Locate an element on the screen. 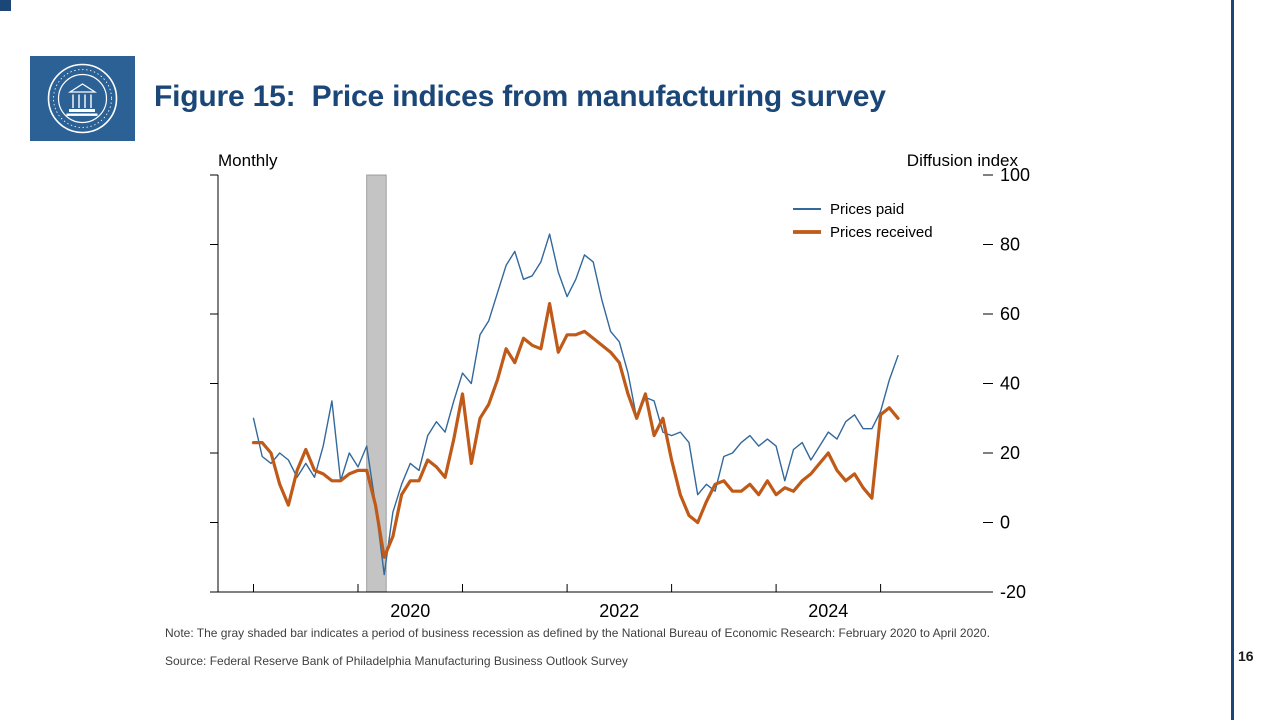 This screenshot has height=725, width=1280. recession-band is located at coordinates (376, 383).